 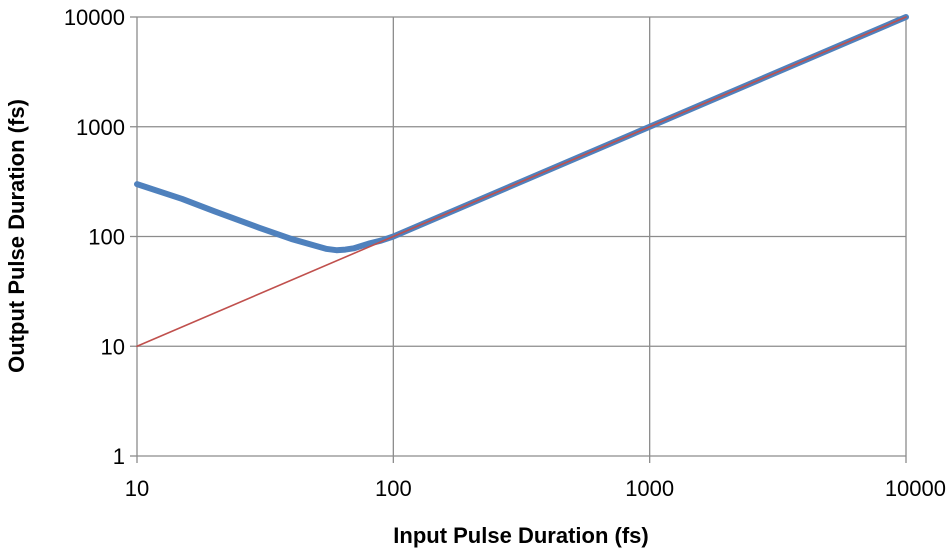 I want to click on x-tick-label: 10000, so click(x=915, y=488).